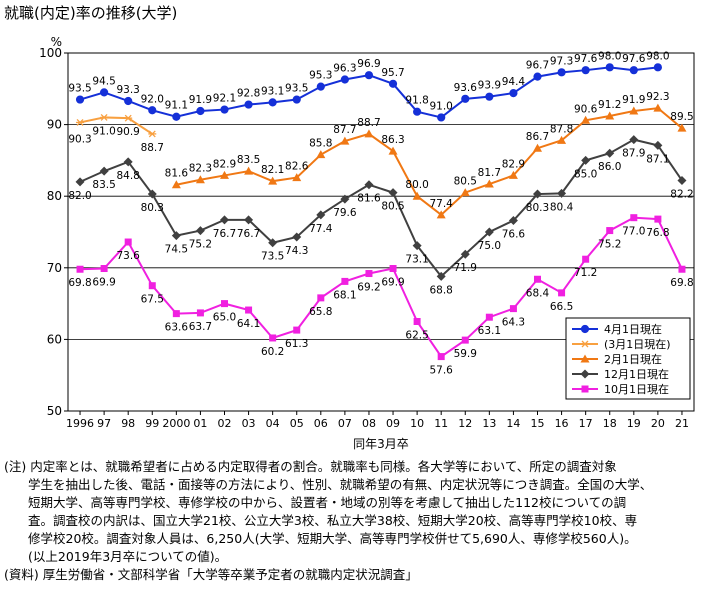  What do you see at coordinates (657, 233) in the screenshot?
I see `data-label: 76.8` at bounding box center [657, 233].